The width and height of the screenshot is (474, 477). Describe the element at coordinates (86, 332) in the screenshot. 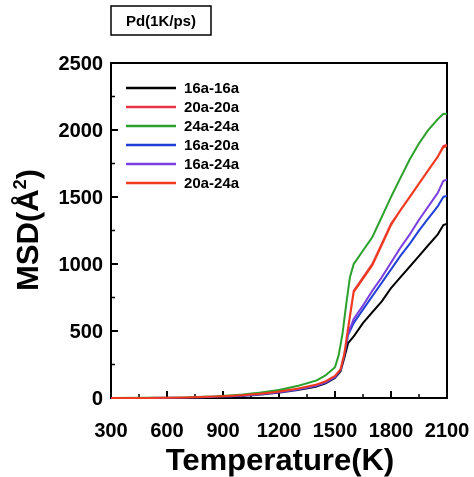

I see `y-tick-label: 500` at that location.